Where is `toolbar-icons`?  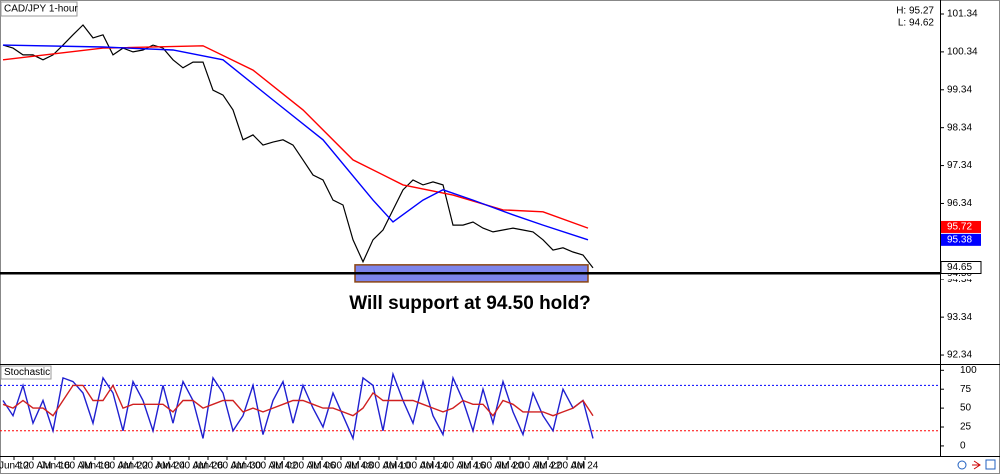
toolbar-icons is located at coordinates (976, 464).